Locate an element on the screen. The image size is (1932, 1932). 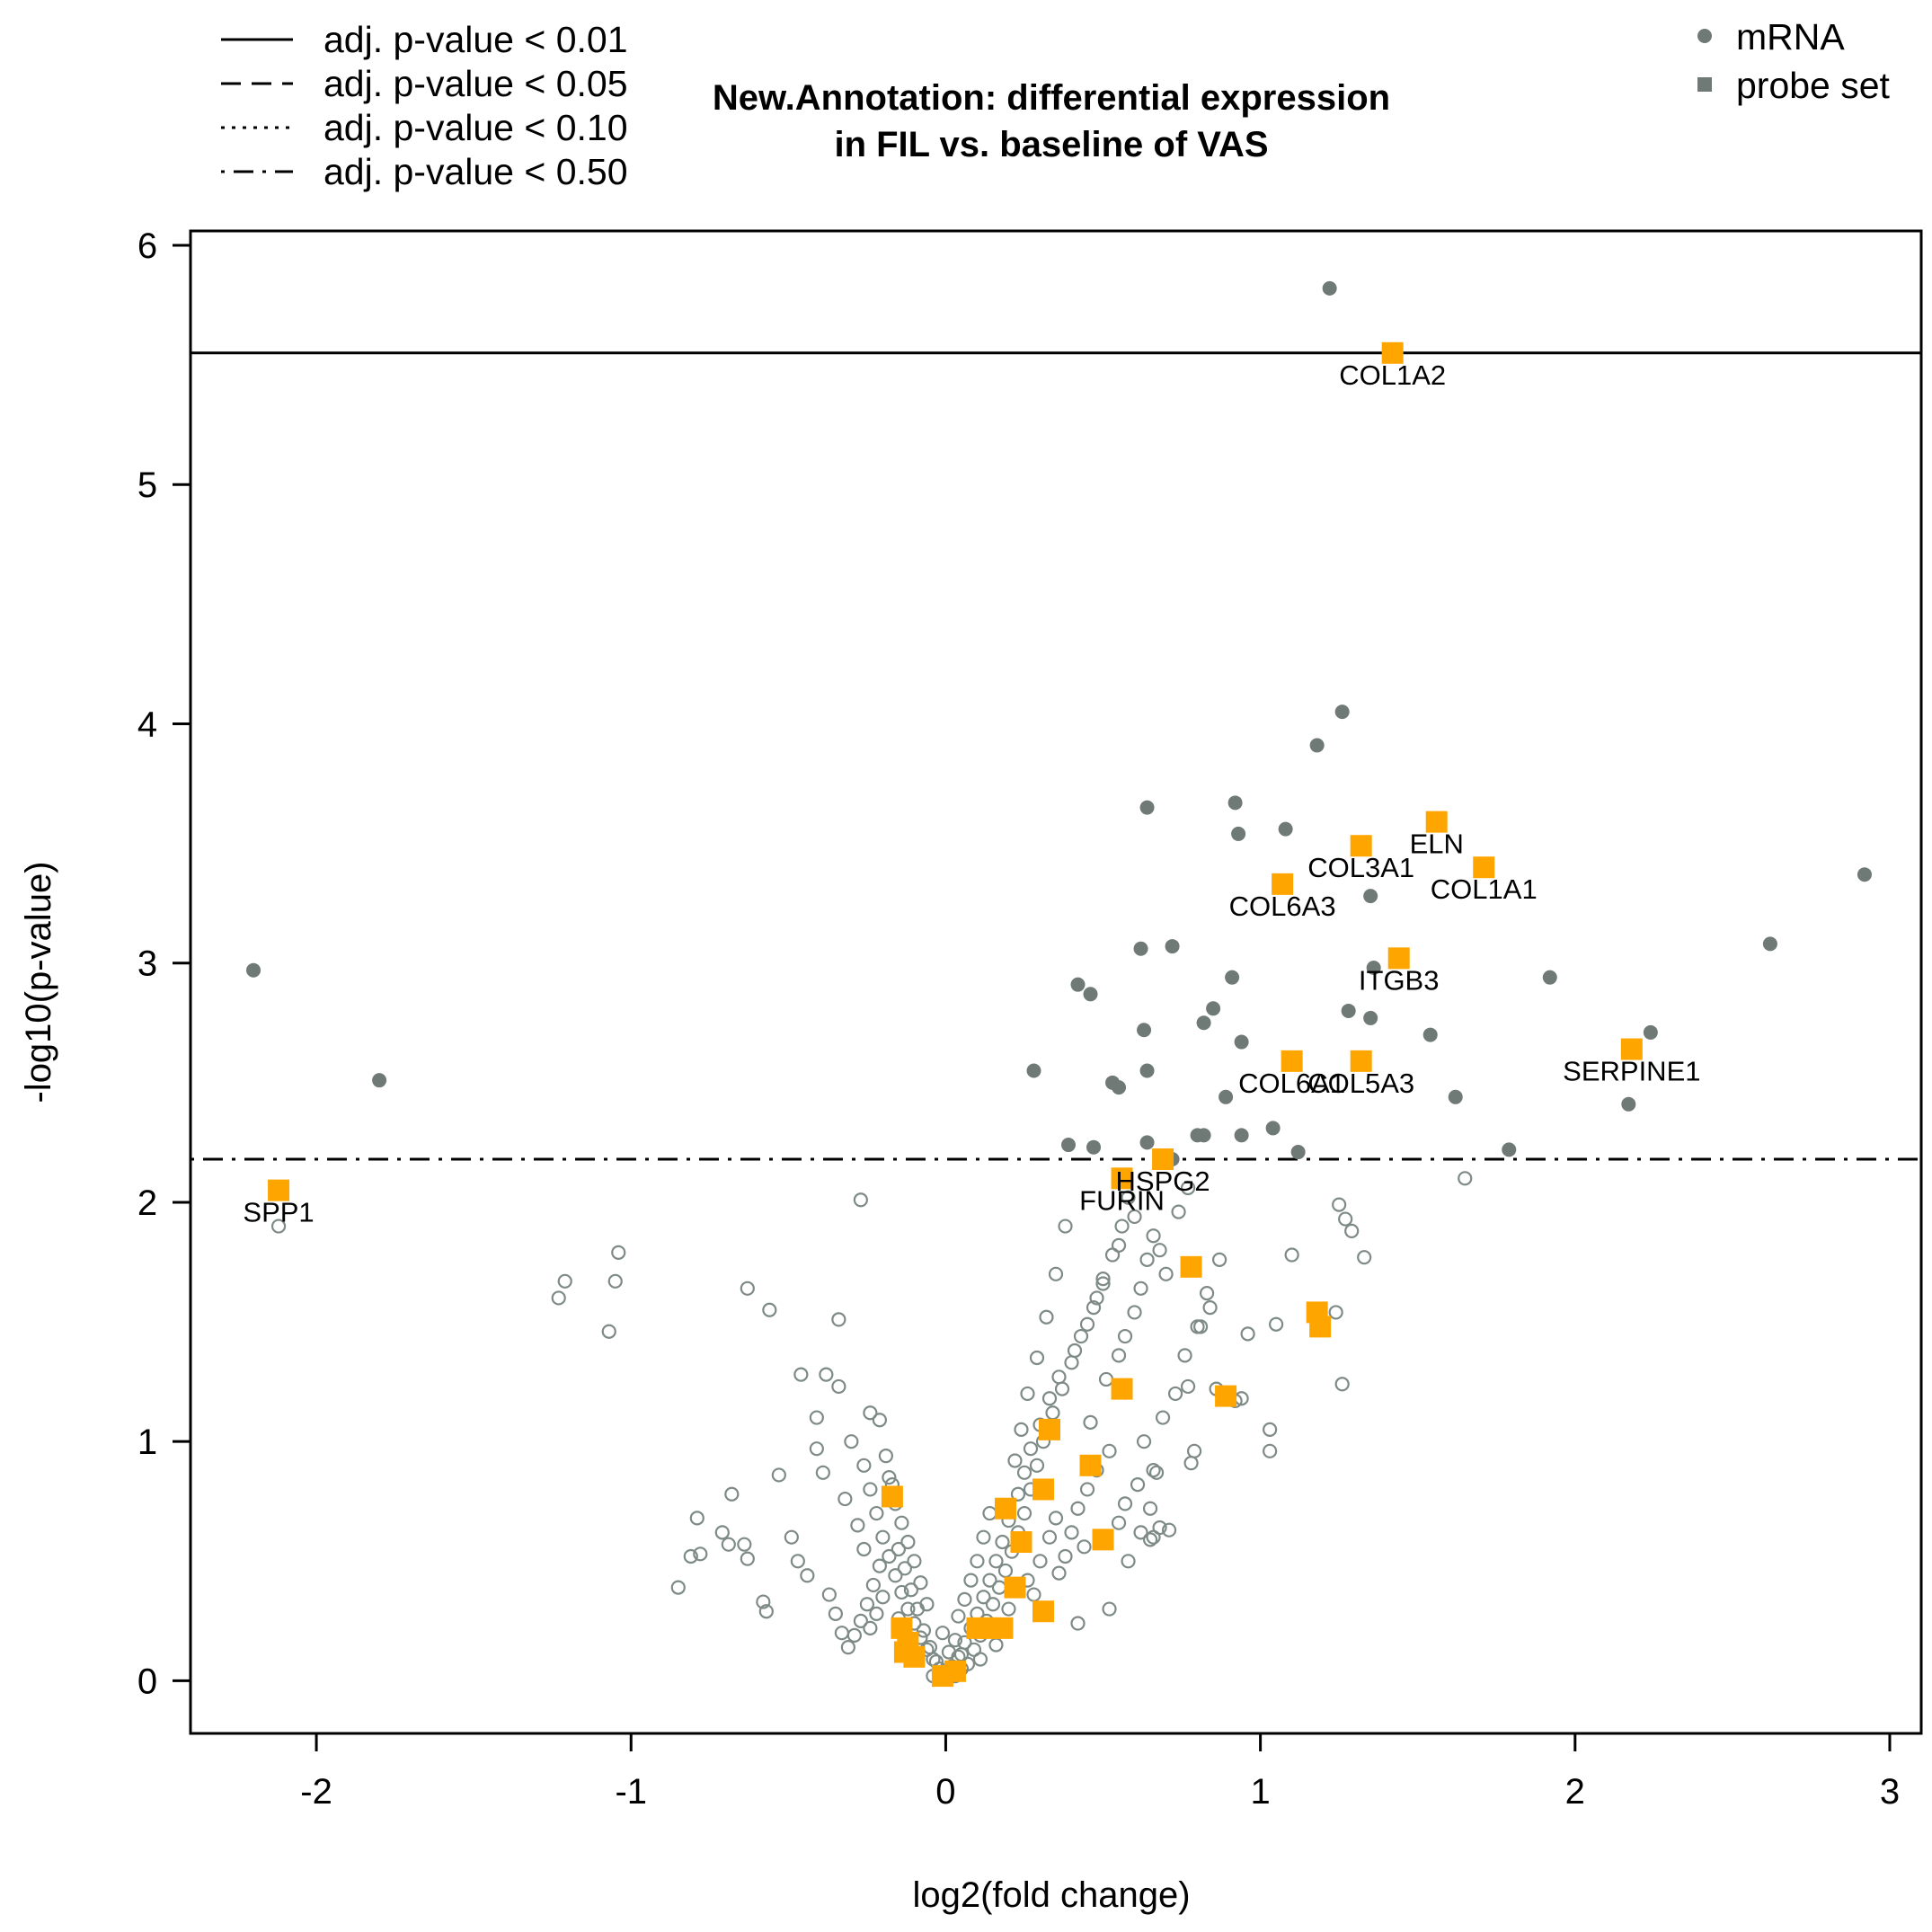
legend-square-icon is located at coordinates (1704, 84).